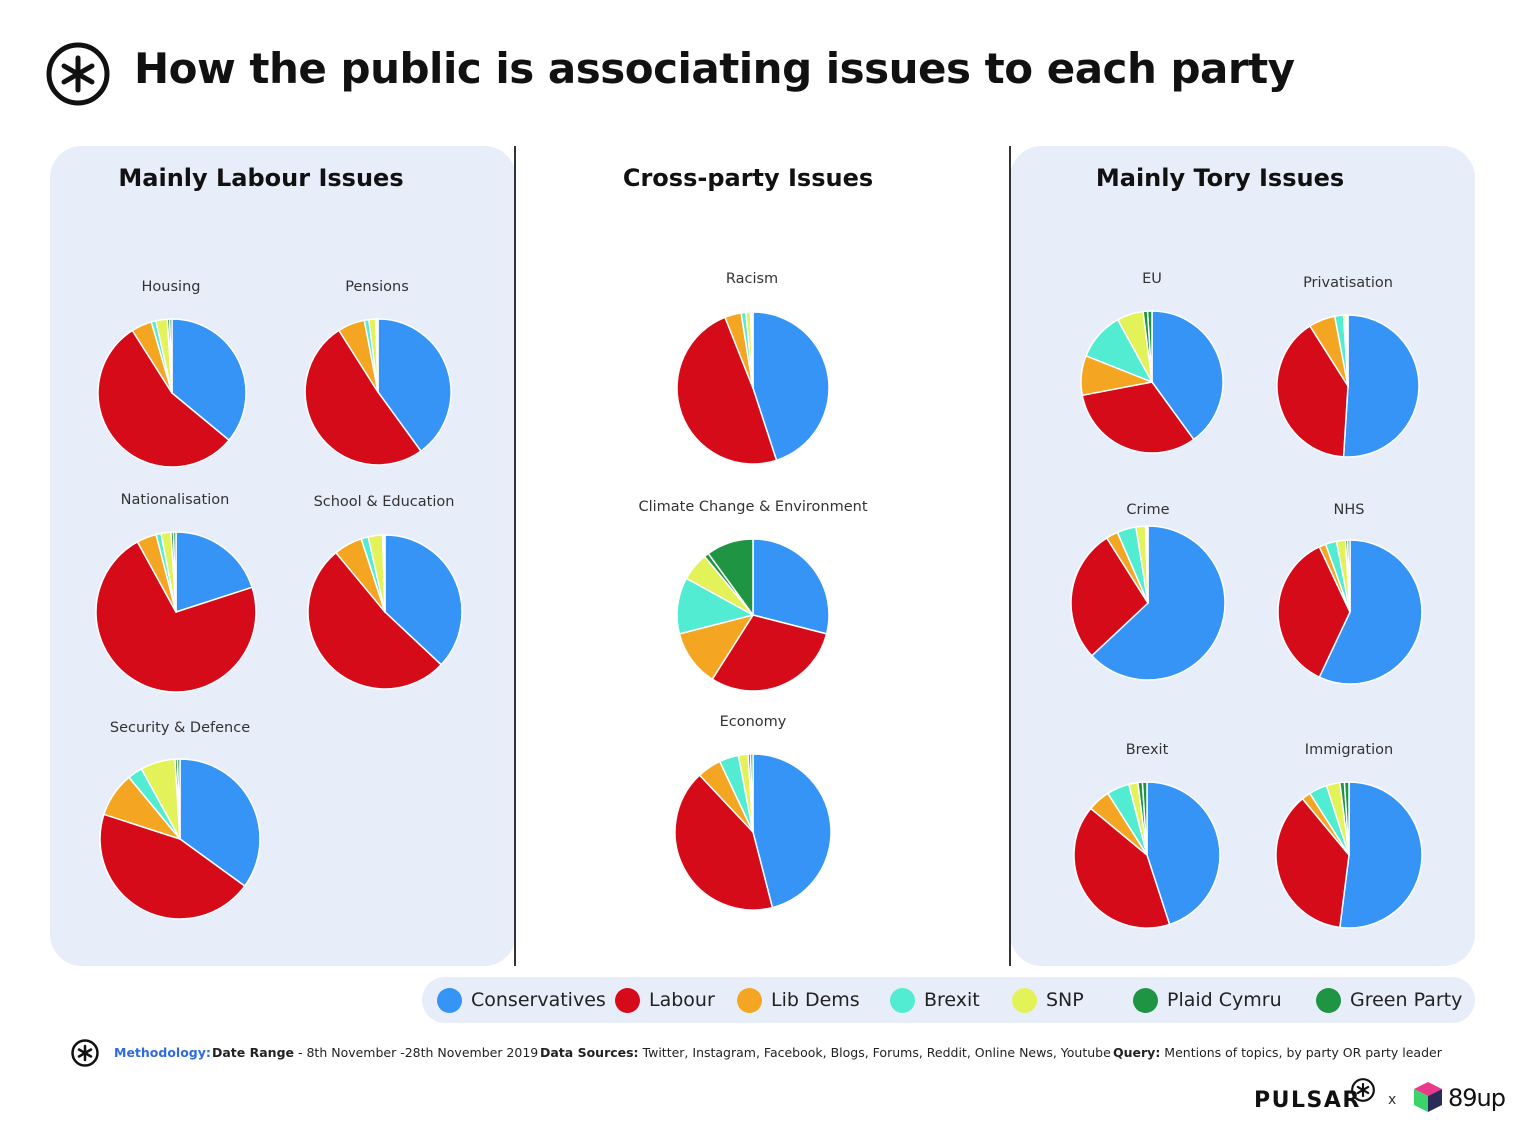  I want to click on pie-chart-economy, so click(753, 832).